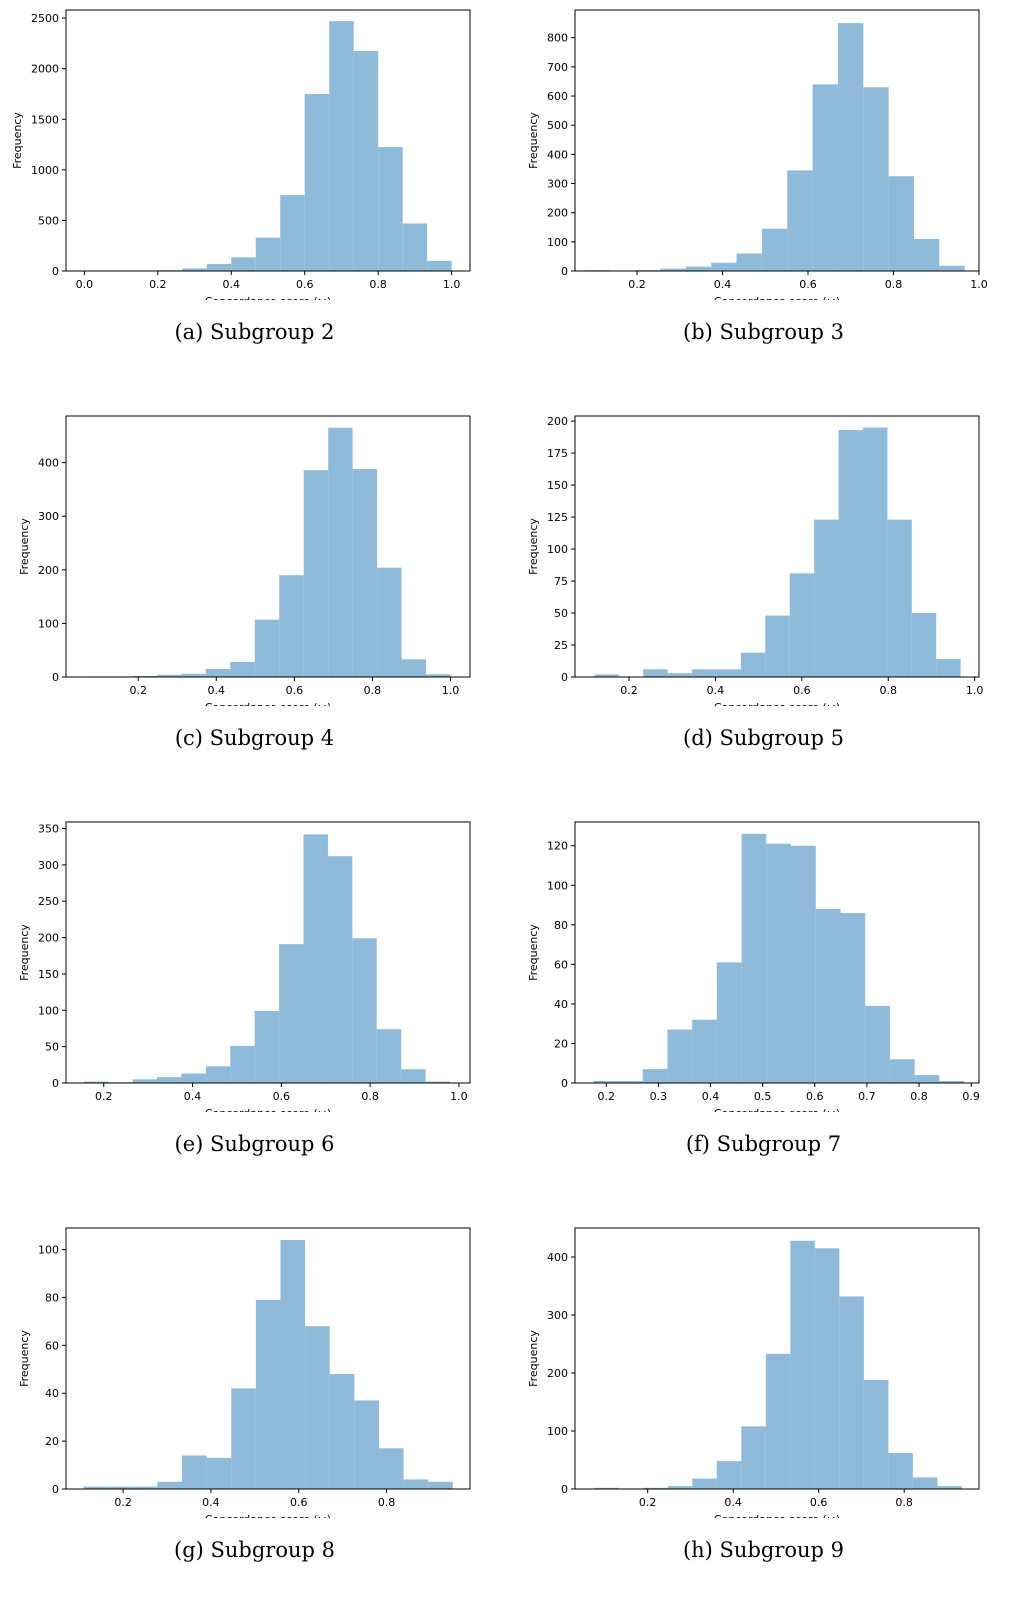 Image resolution: width=1018 pixels, height=1616 pixels. Describe the element at coordinates (254, 738) in the screenshot. I see `caption-subgroup-4: (c) Subgroup 4` at that location.